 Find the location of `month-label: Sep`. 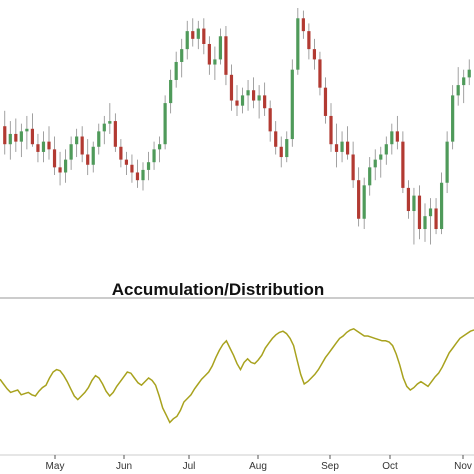

month-label: Sep is located at coordinates (330, 466).